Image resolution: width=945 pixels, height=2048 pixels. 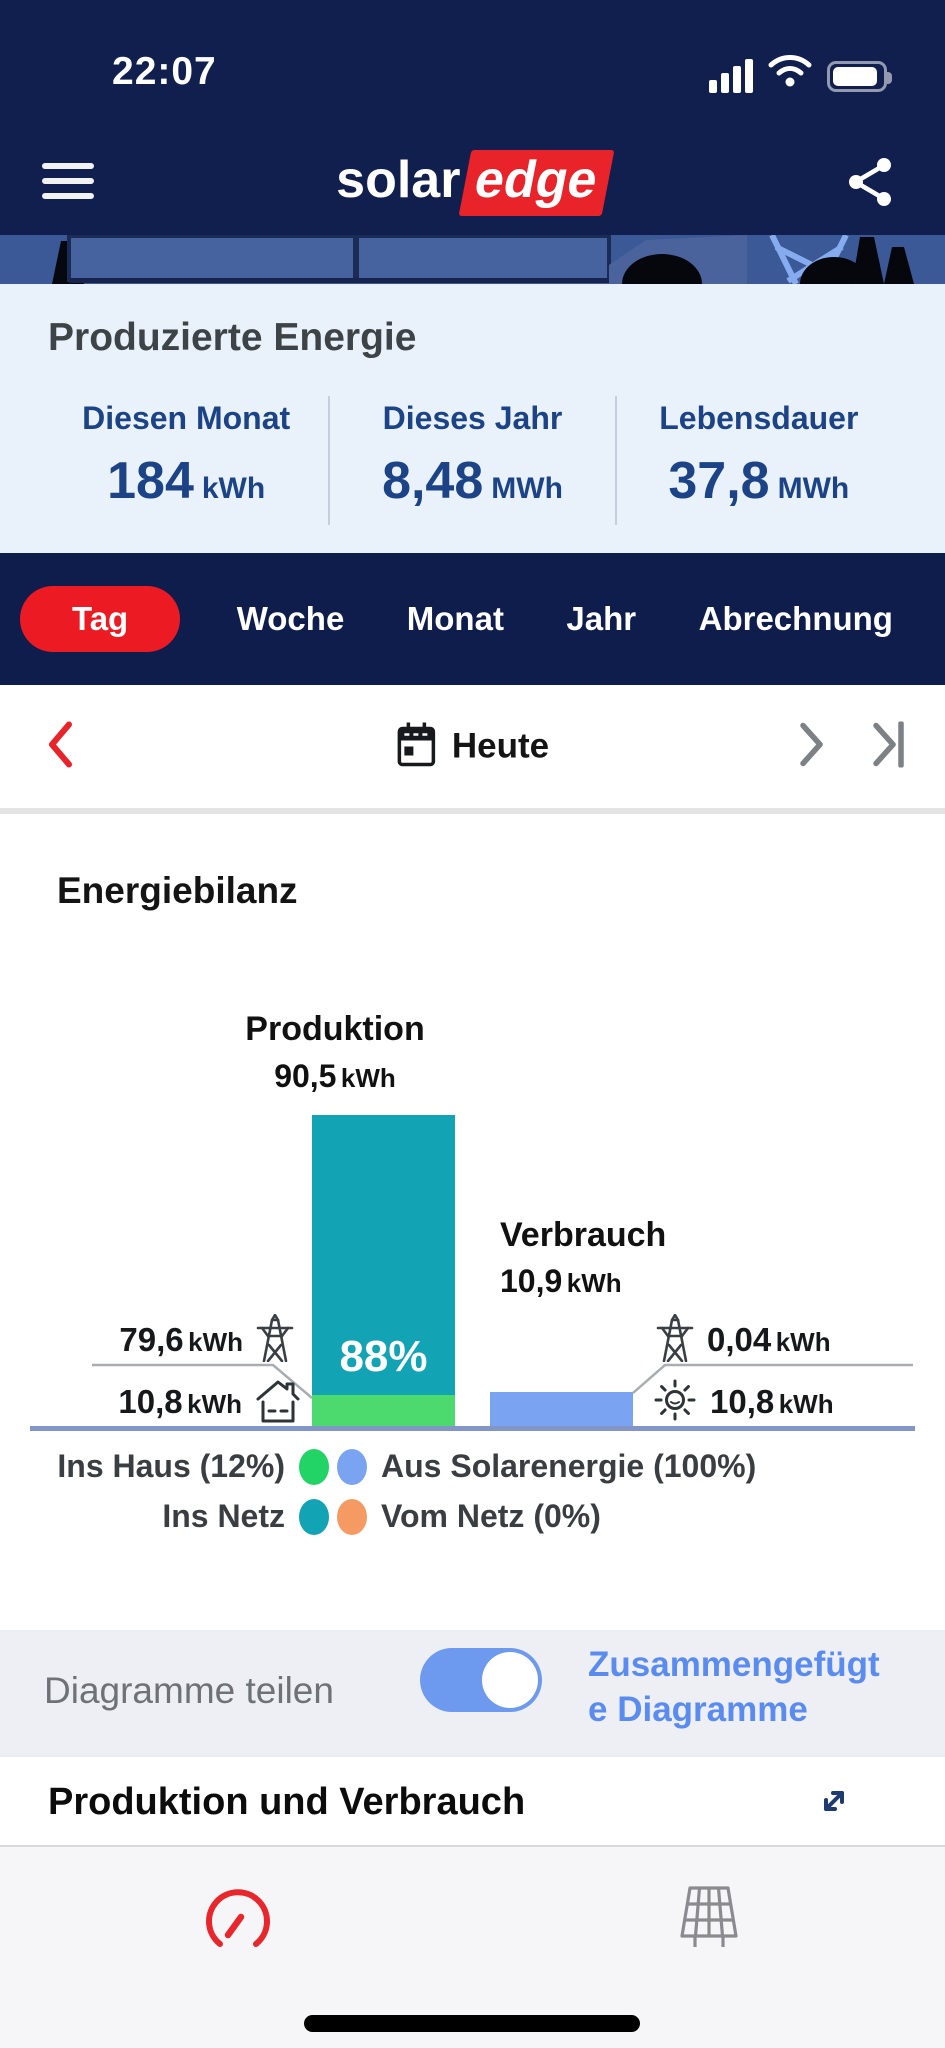 What do you see at coordinates (164, 71) in the screenshot?
I see `status-time: 22:07` at bounding box center [164, 71].